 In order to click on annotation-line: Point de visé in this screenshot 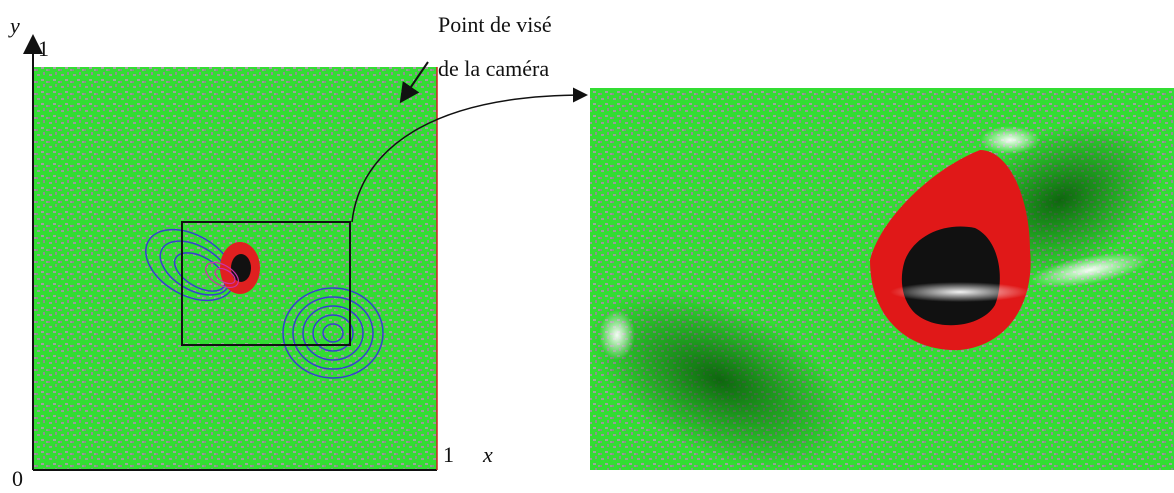, I will do `click(495, 24)`.